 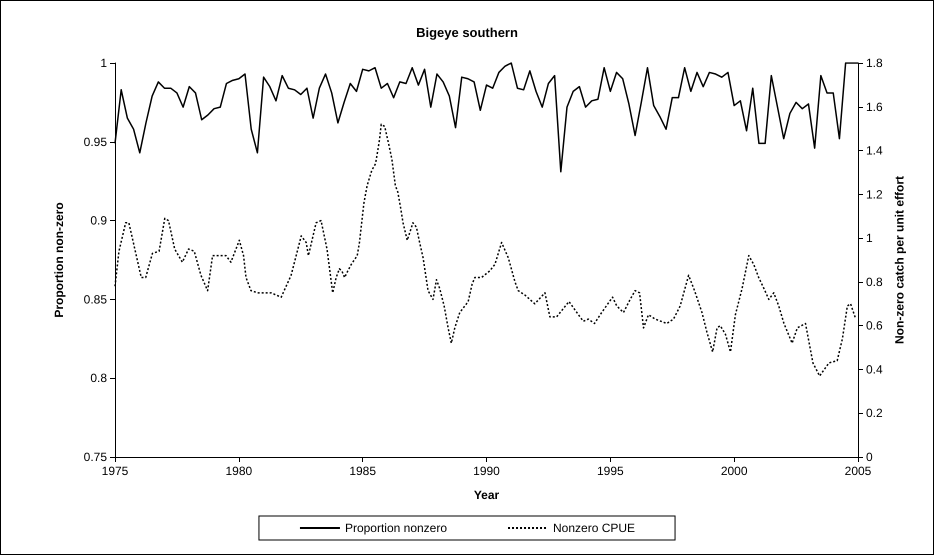 What do you see at coordinates (486, 471) in the screenshot?
I see `x-tick-label: 1990` at bounding box center [486, 471].